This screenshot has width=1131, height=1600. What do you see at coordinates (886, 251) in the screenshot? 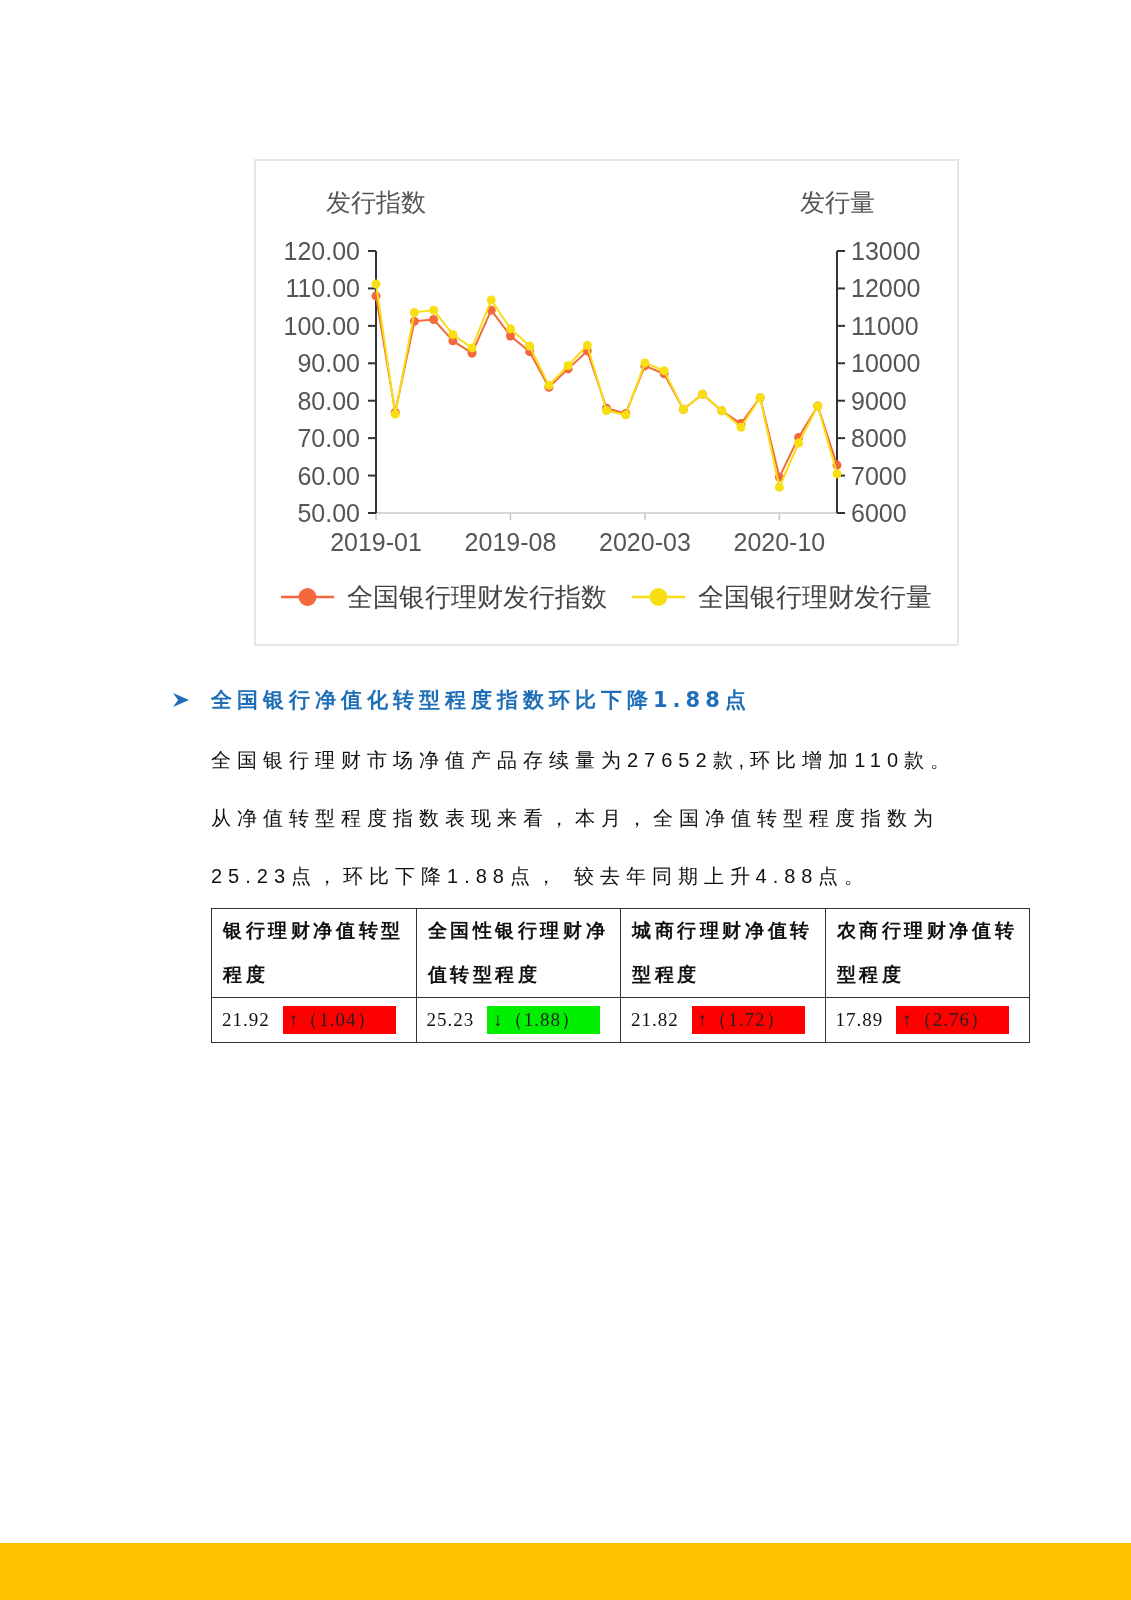
I see `y2-tick-label: 13000` at bounding box center [886, 251].